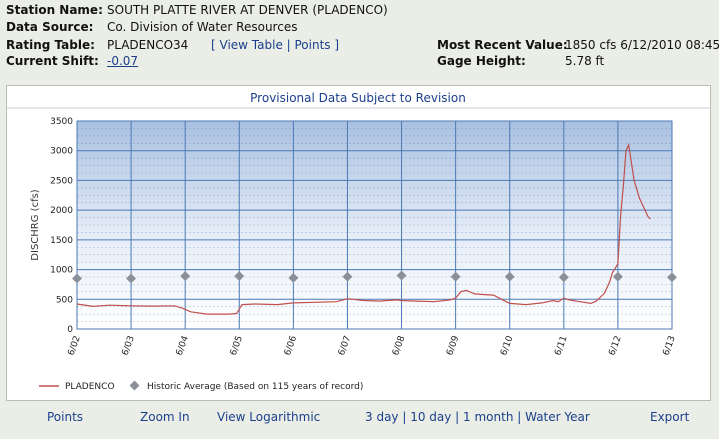  Describe the element at coordinates (345, 346) in the screenshot. I see `x-tick-label: 6/07` at that location.